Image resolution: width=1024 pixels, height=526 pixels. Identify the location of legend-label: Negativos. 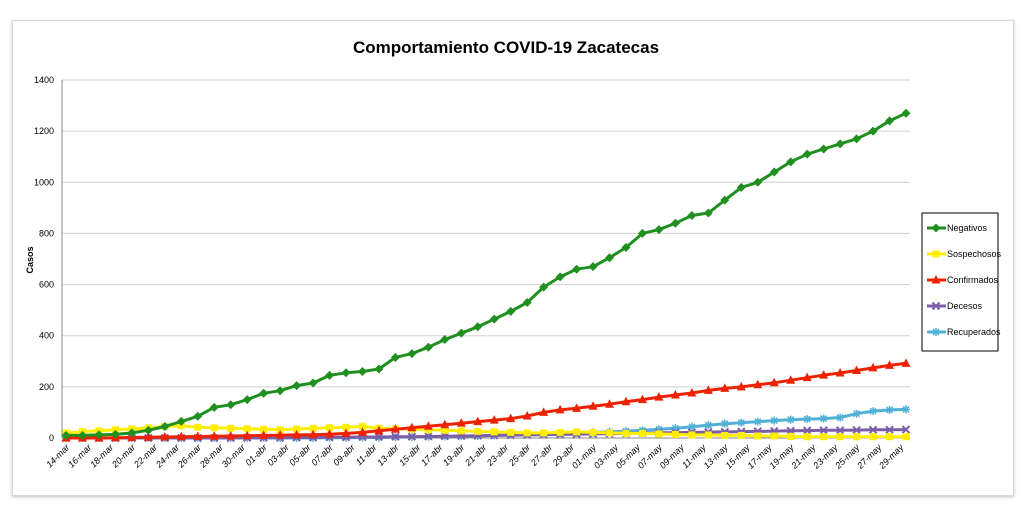
(967, 228).